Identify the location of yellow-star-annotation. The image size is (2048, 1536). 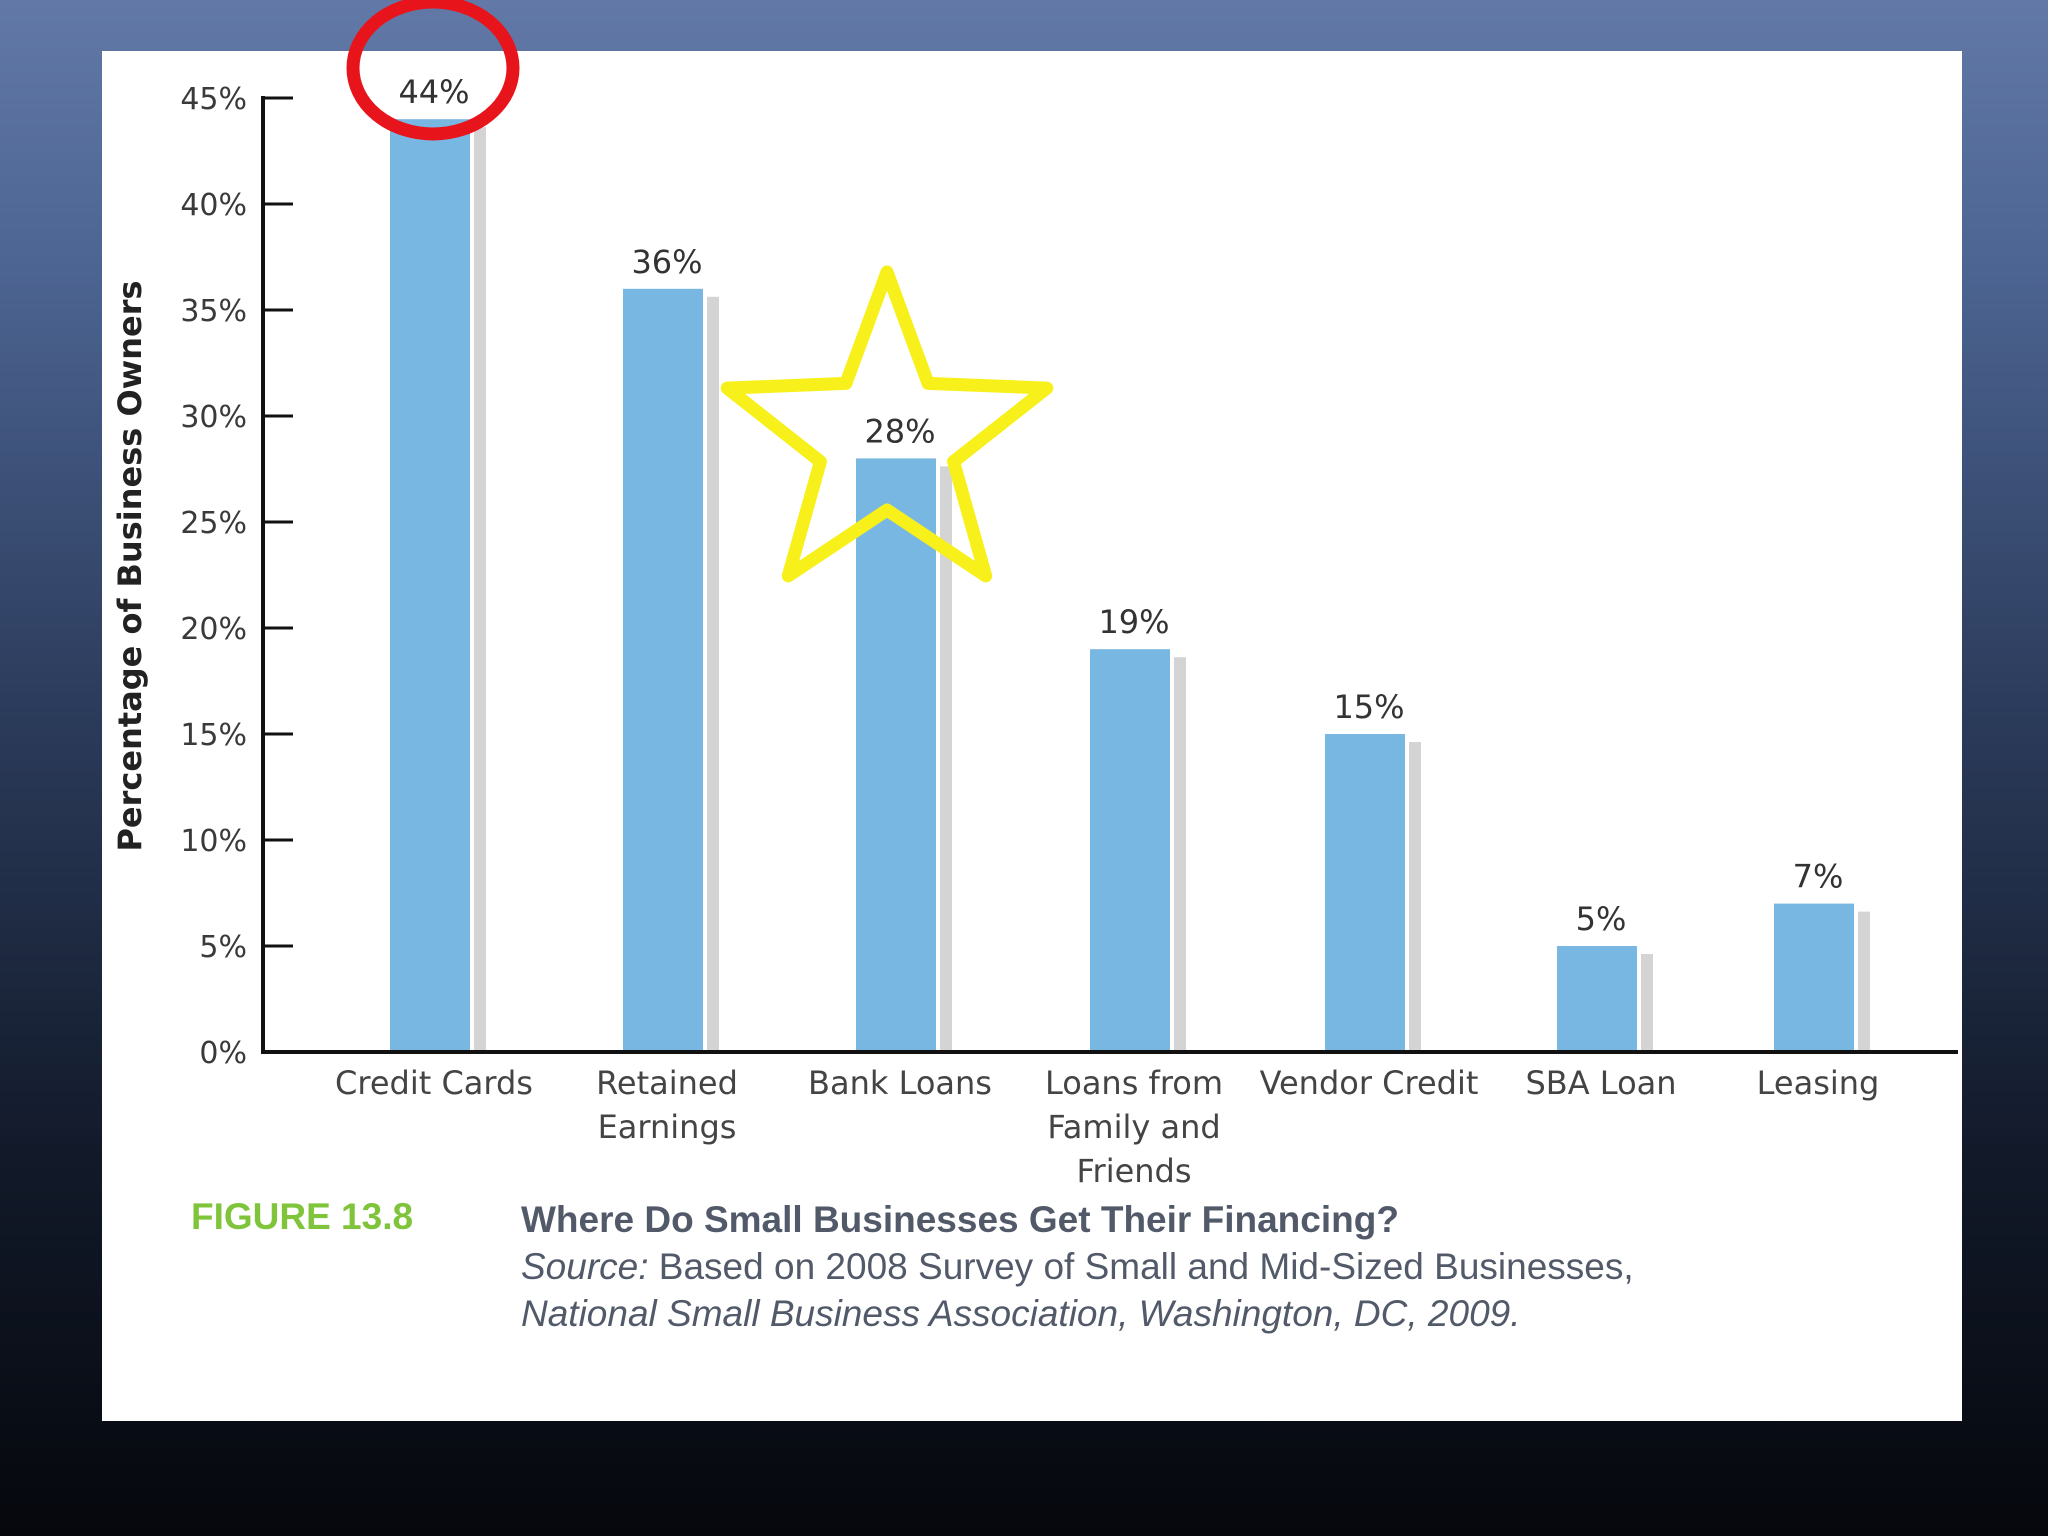
(887, 424).